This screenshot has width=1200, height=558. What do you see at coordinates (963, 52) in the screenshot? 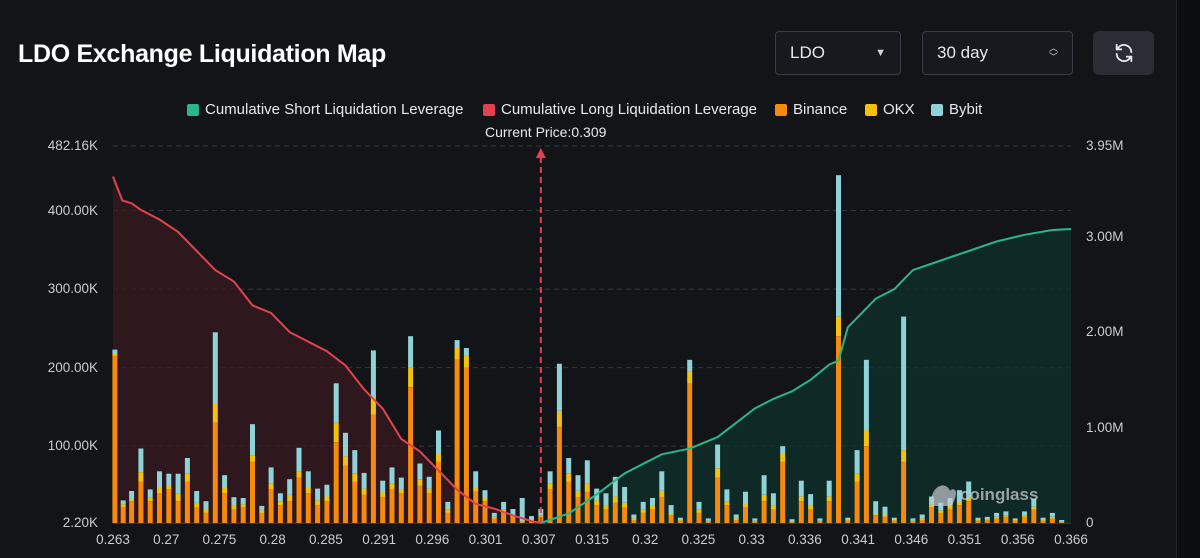
I see `range-select-value: 30 day` at bounding box center [963, 52].